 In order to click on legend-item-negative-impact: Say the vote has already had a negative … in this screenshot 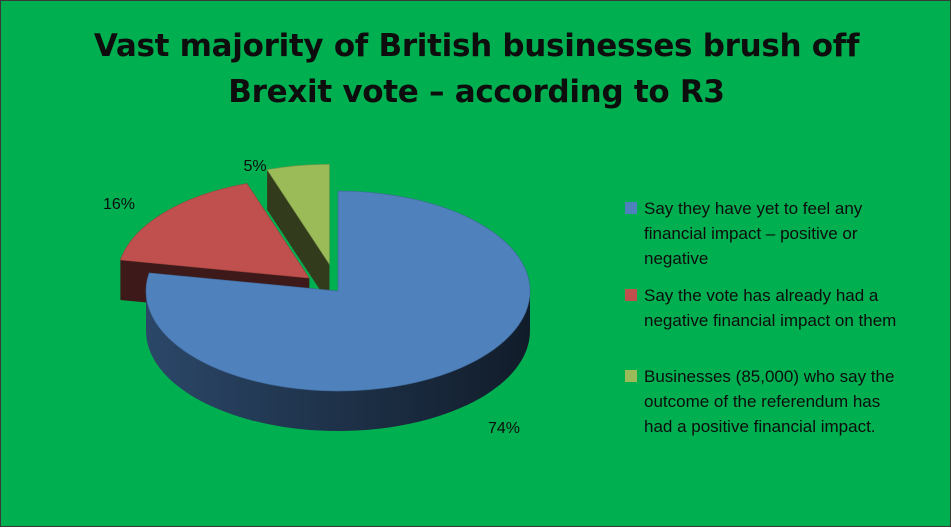, I will do `click(783, 308)`.